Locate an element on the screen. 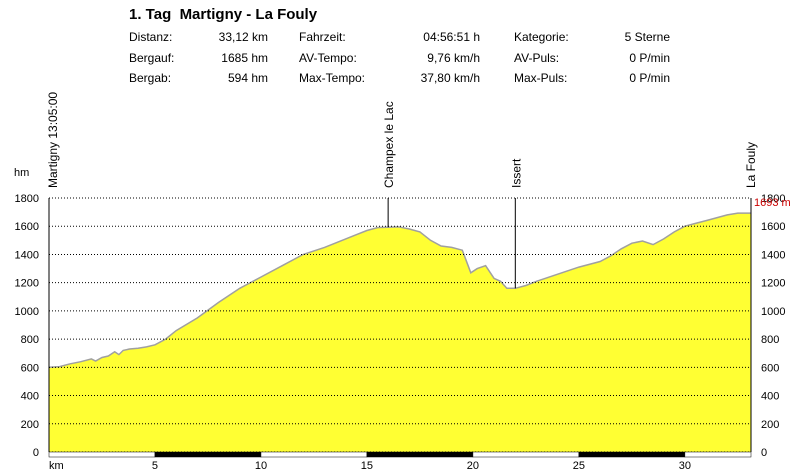 The height and width of the screenshot is (474, 800). y-tick-label-right: 800 is located at coordinates (770, 340).